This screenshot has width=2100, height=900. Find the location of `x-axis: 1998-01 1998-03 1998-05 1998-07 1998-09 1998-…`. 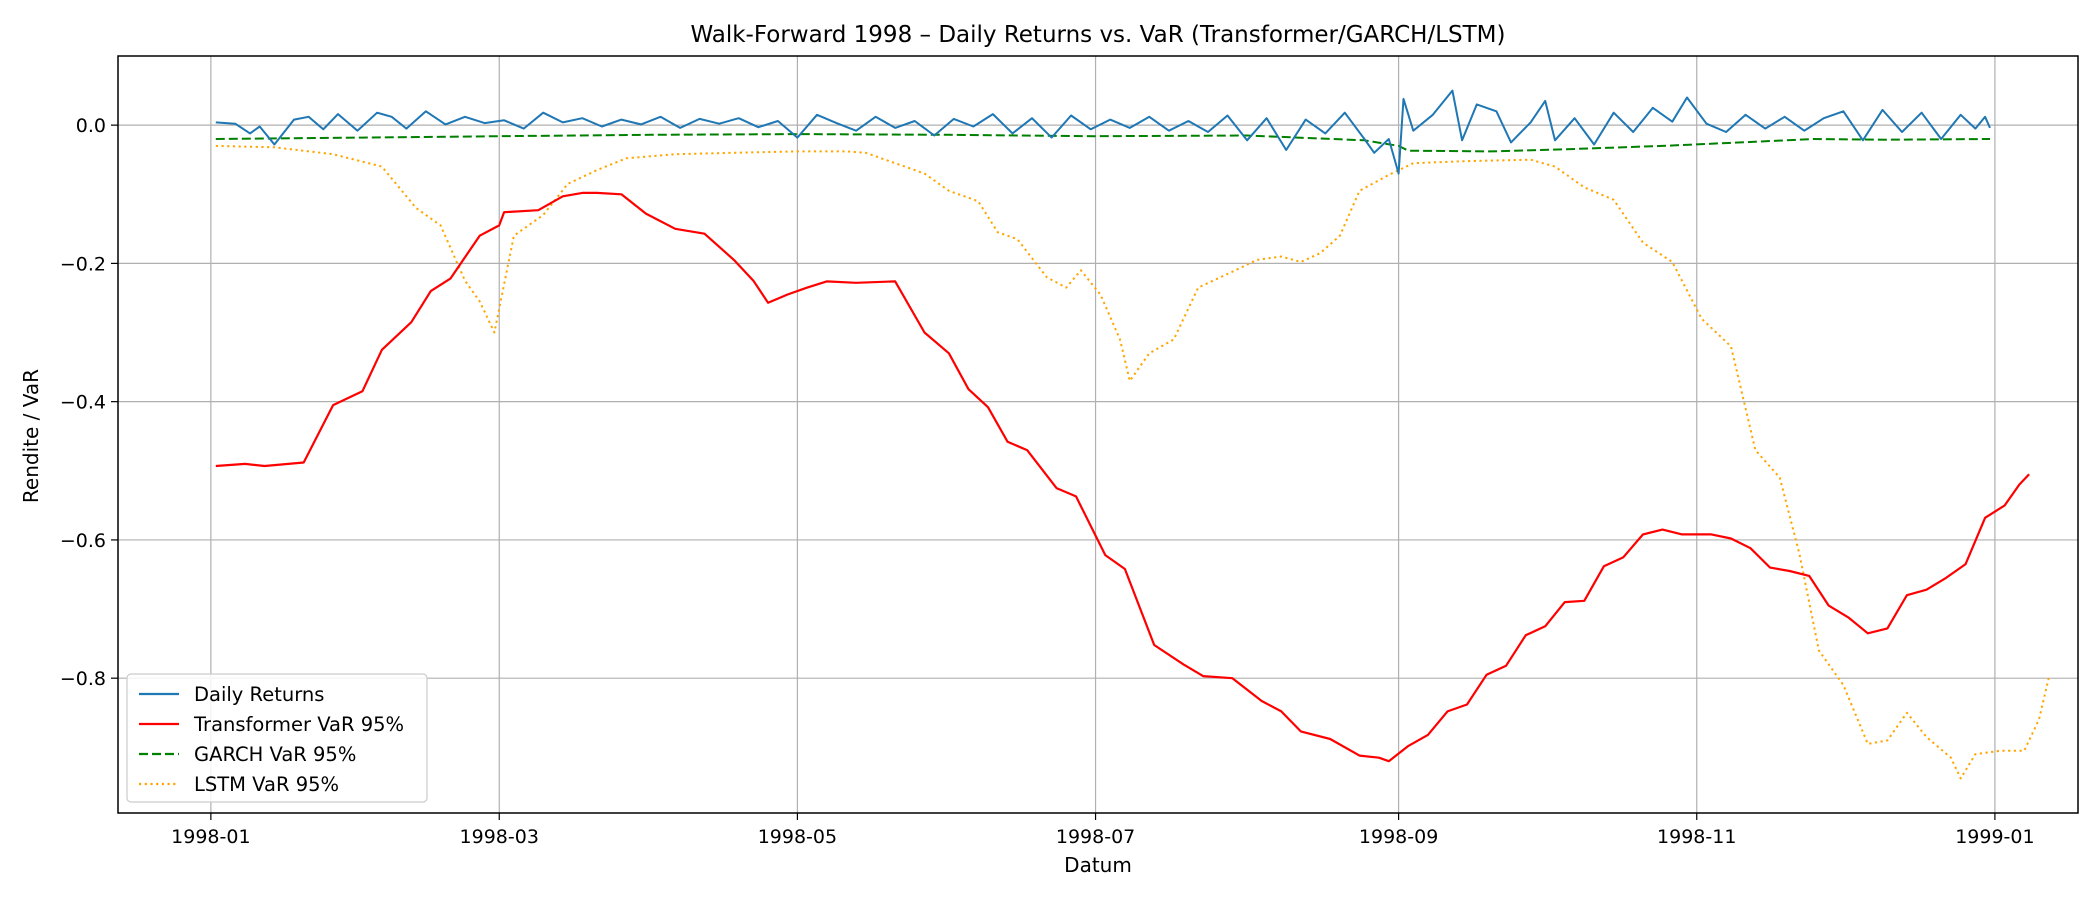

x-axis: 1998-01 1998-03 1998-05 1998-07 1998-09 1998-… is located at coordinates (1103, 830).